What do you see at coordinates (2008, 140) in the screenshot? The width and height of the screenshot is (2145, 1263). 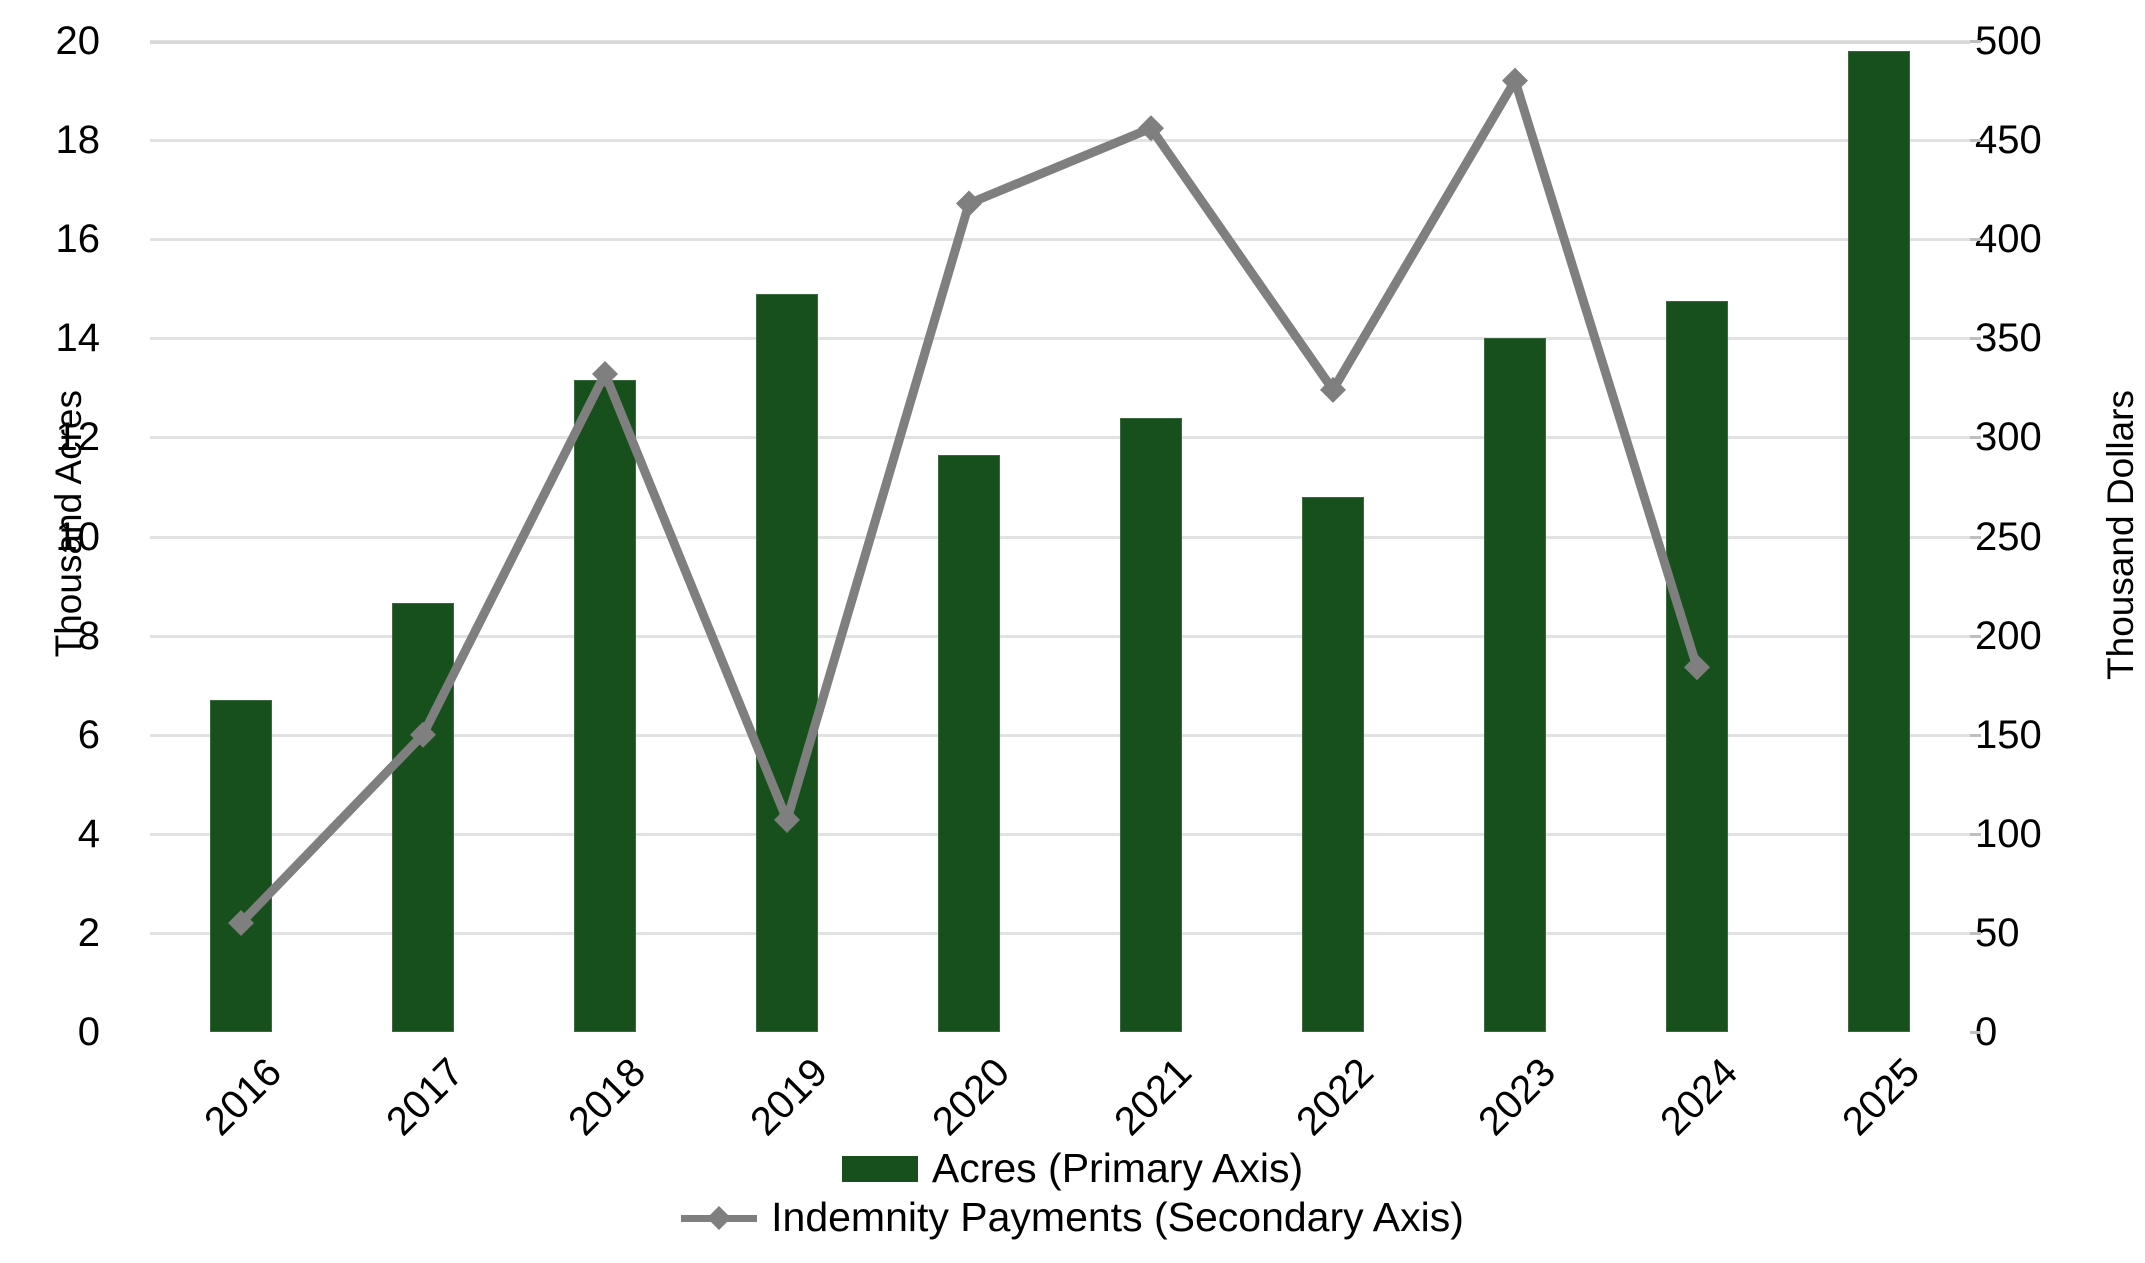 I see `secondary-y-tick-label: 450` at bounding box center [2008, 140].